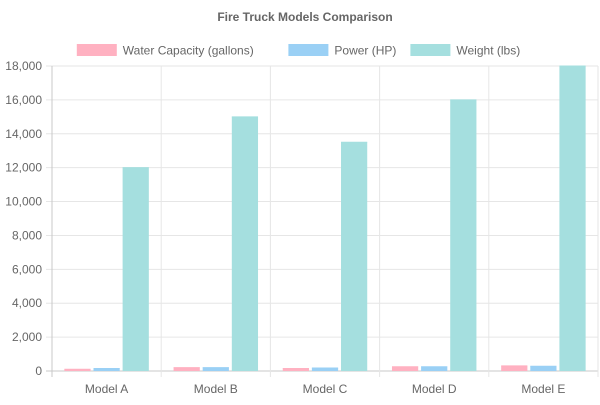  What do you see at coordinates (434, 389) in the screenshot?
I see `x-tick-label: Model D` at bounding box center [434, 389].